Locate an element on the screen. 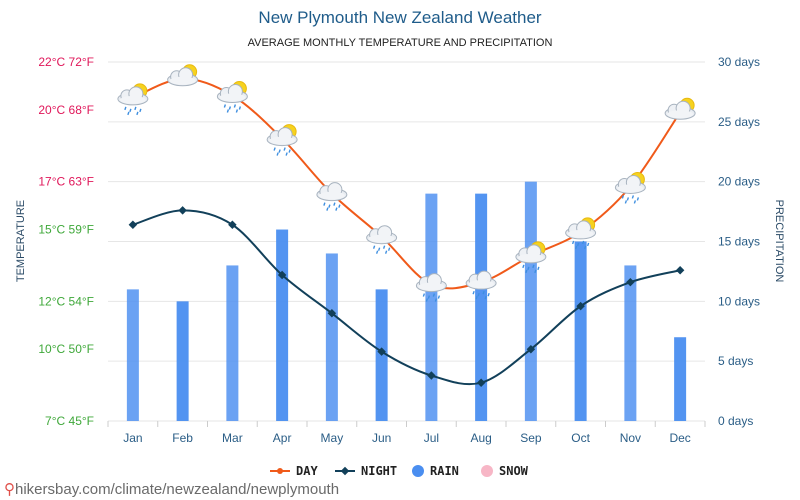 This screenshot has width=800, height=500. left-tick-label: 22°C 72°F is located at coordinates (66, 62).